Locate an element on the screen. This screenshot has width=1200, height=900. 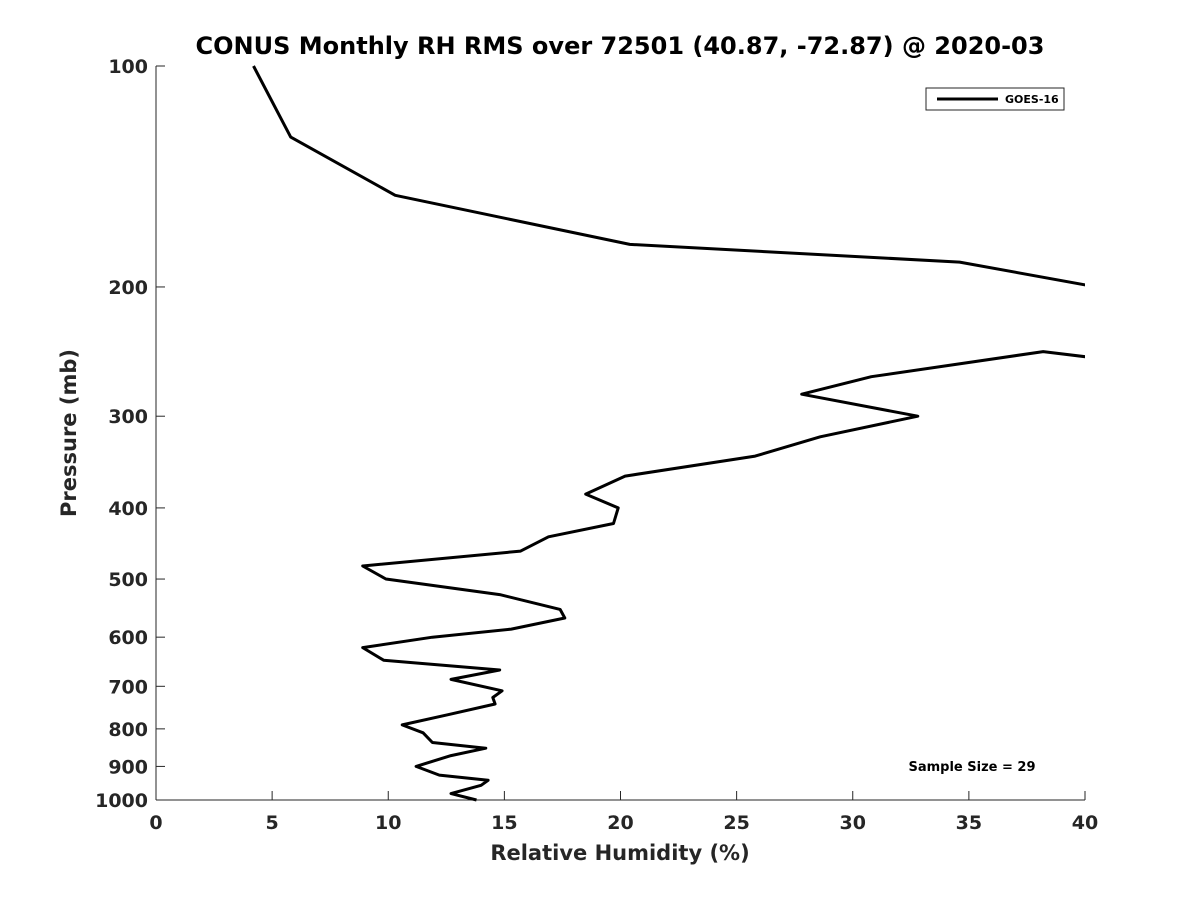
legend-label-goes-16: GOES-16 is located at coordinates (1032, 99).